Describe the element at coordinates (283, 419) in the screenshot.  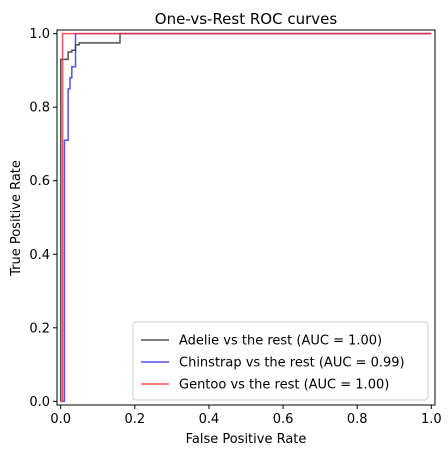
I see `x-tick-label: 0.6` at that location.